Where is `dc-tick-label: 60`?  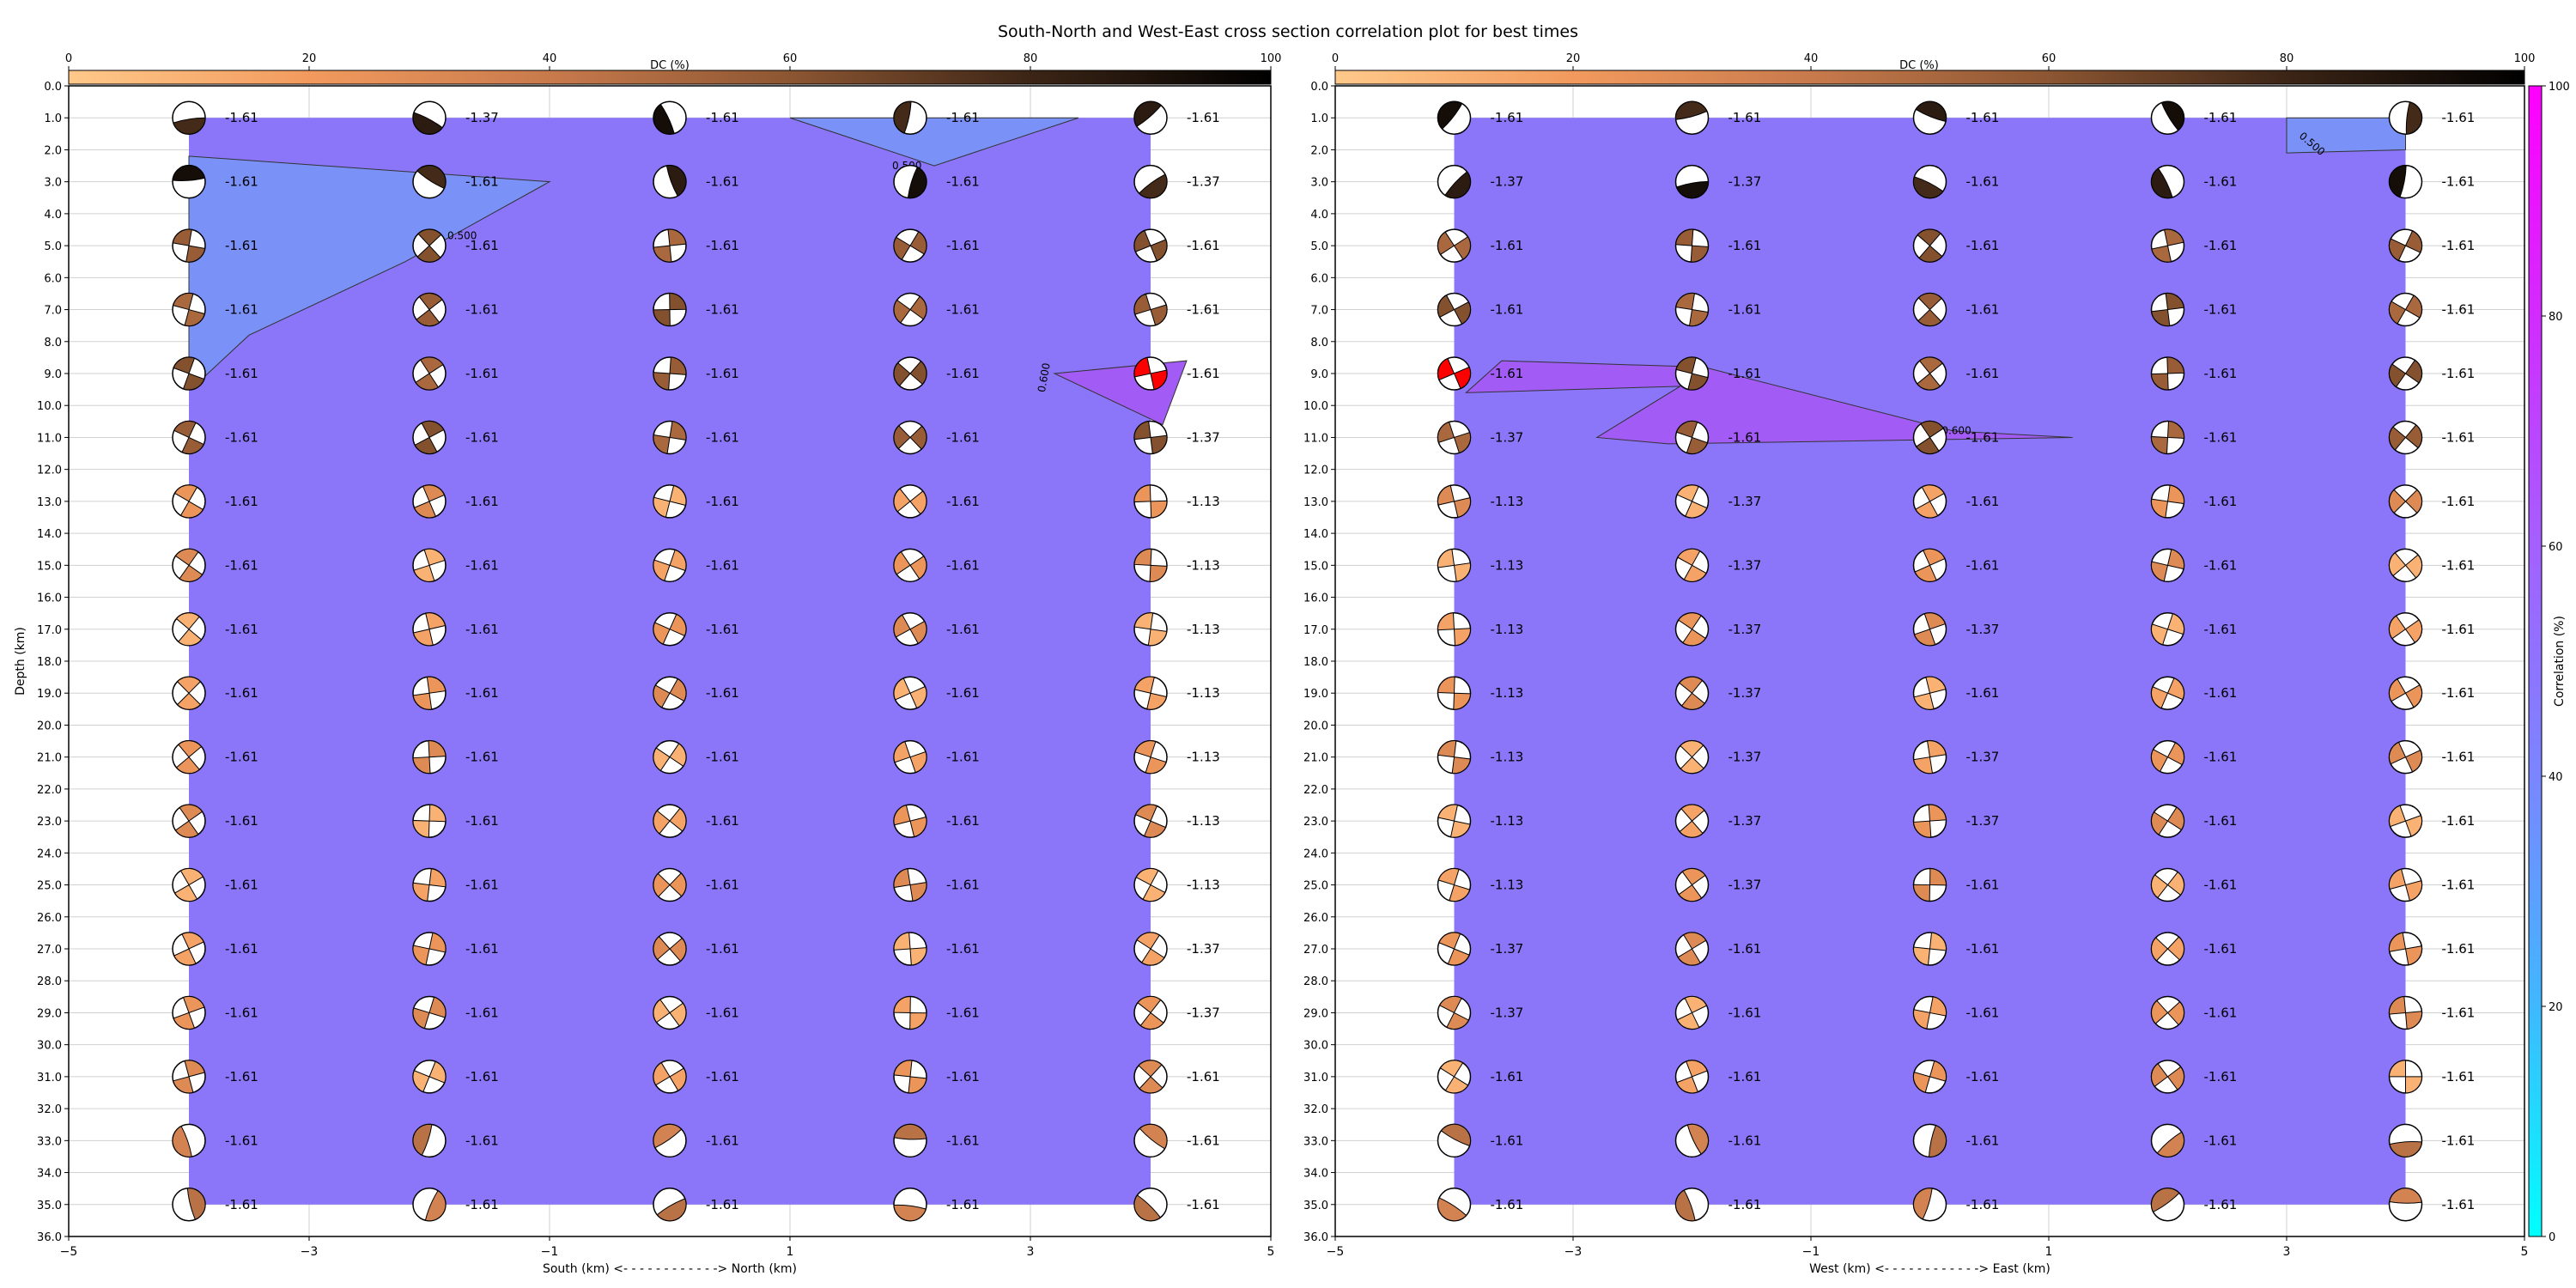
dc-tick-label: 60 is located at coordinates (790, 59).